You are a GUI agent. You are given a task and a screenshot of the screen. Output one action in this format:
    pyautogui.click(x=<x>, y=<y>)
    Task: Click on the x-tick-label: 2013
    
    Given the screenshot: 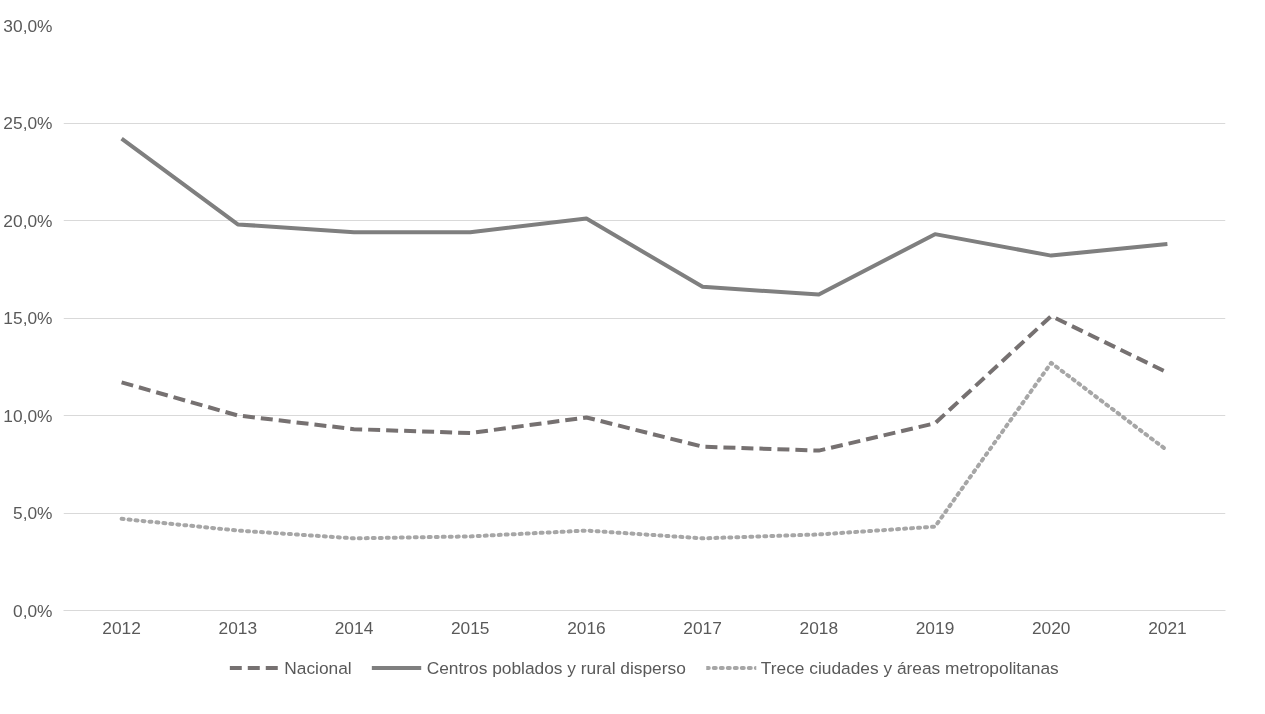 What is the action you would take?
    pyautogui.click(x=238, y=627)
    